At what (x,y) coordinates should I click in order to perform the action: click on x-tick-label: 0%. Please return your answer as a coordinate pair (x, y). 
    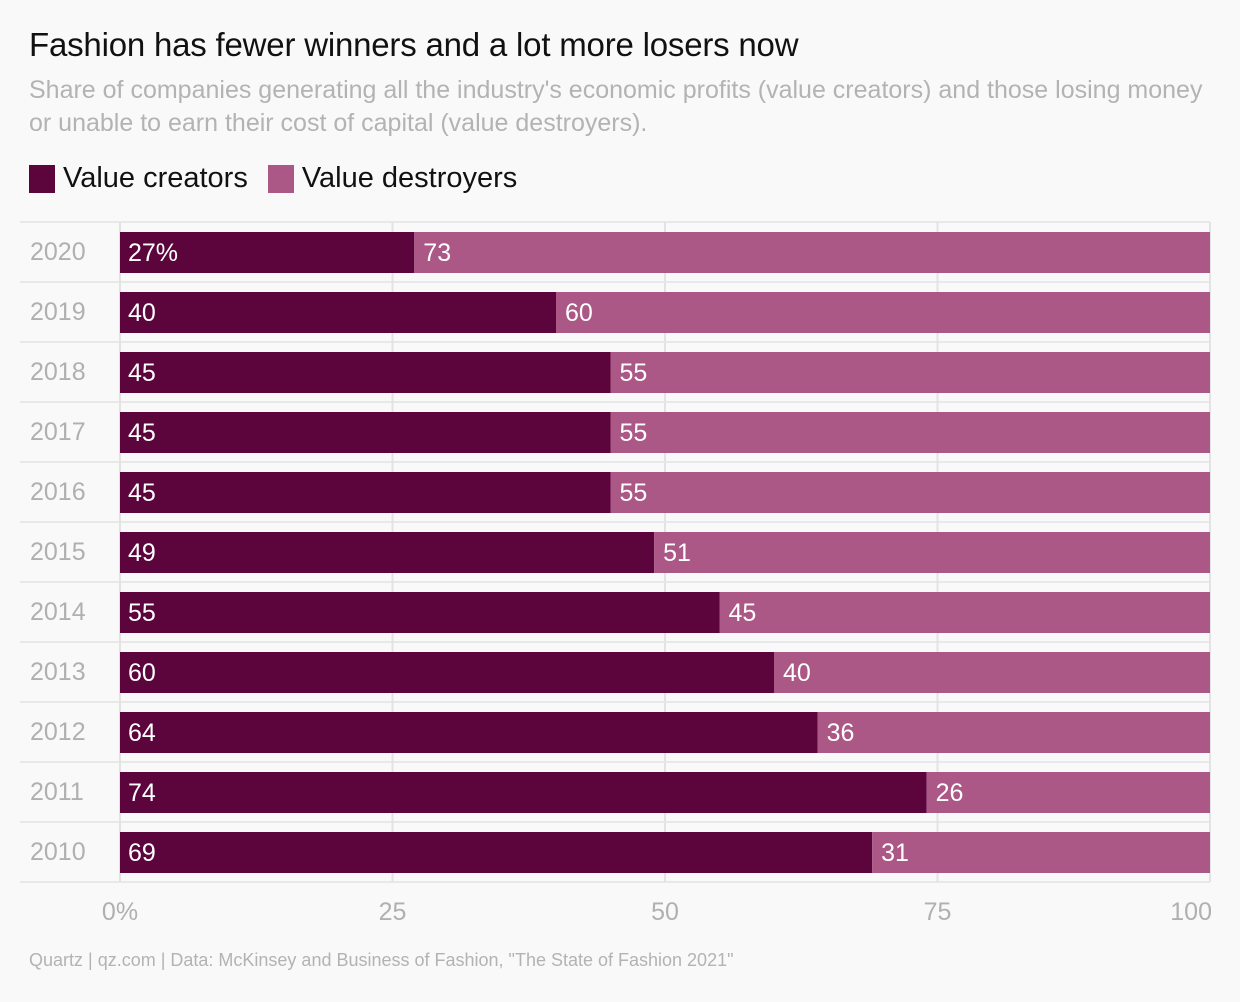
    Looking at the image, I should click on (120, 912).